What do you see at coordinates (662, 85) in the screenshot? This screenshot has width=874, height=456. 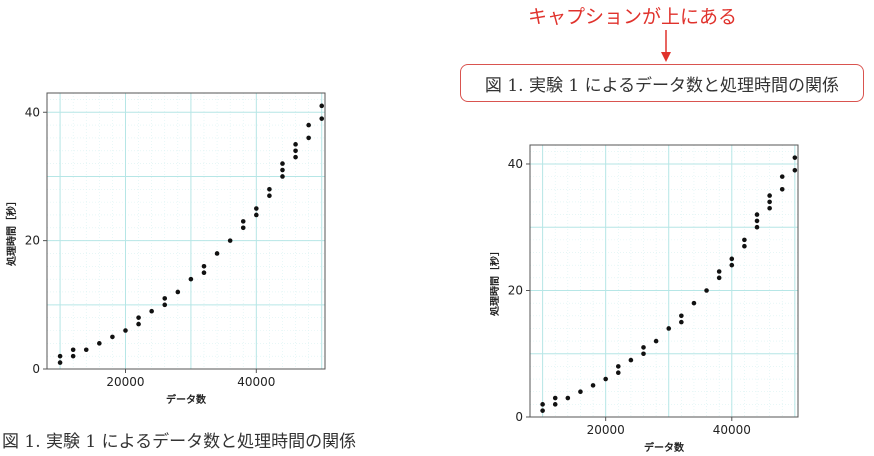 I see `figure-caption-above: 図 1. 実験 1 によるデータ数と処理時間の関係` at bounding box center [662, 85].